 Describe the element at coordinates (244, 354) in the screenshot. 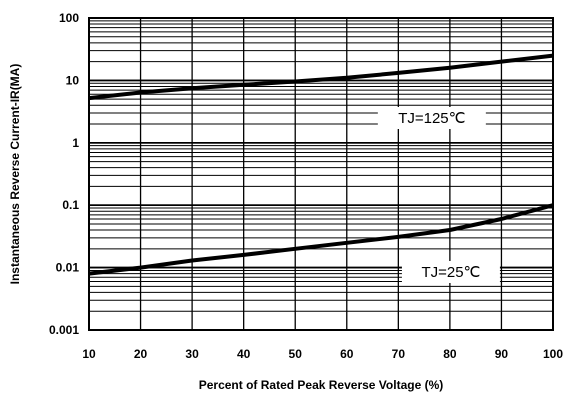

I see `x-tick-label: 40` at that location.